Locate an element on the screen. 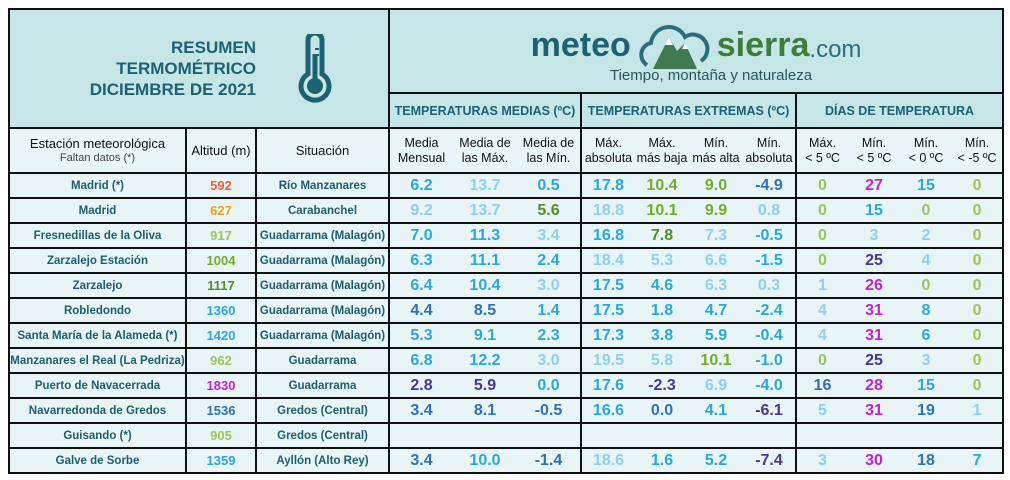  value-cell: 13.7 is located at coordinates (485, 210).